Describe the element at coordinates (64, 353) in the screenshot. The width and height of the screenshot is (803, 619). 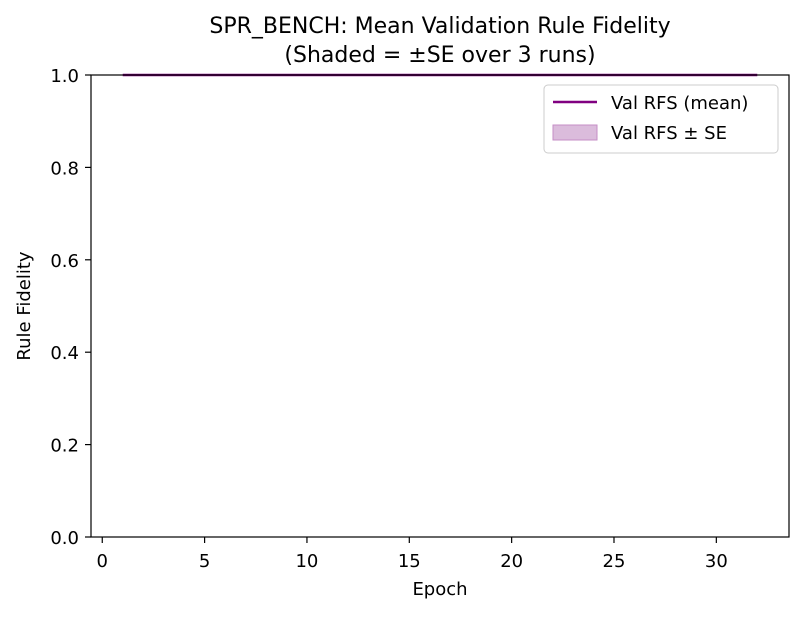
I see `y-tick-label: 0.4` at that location.